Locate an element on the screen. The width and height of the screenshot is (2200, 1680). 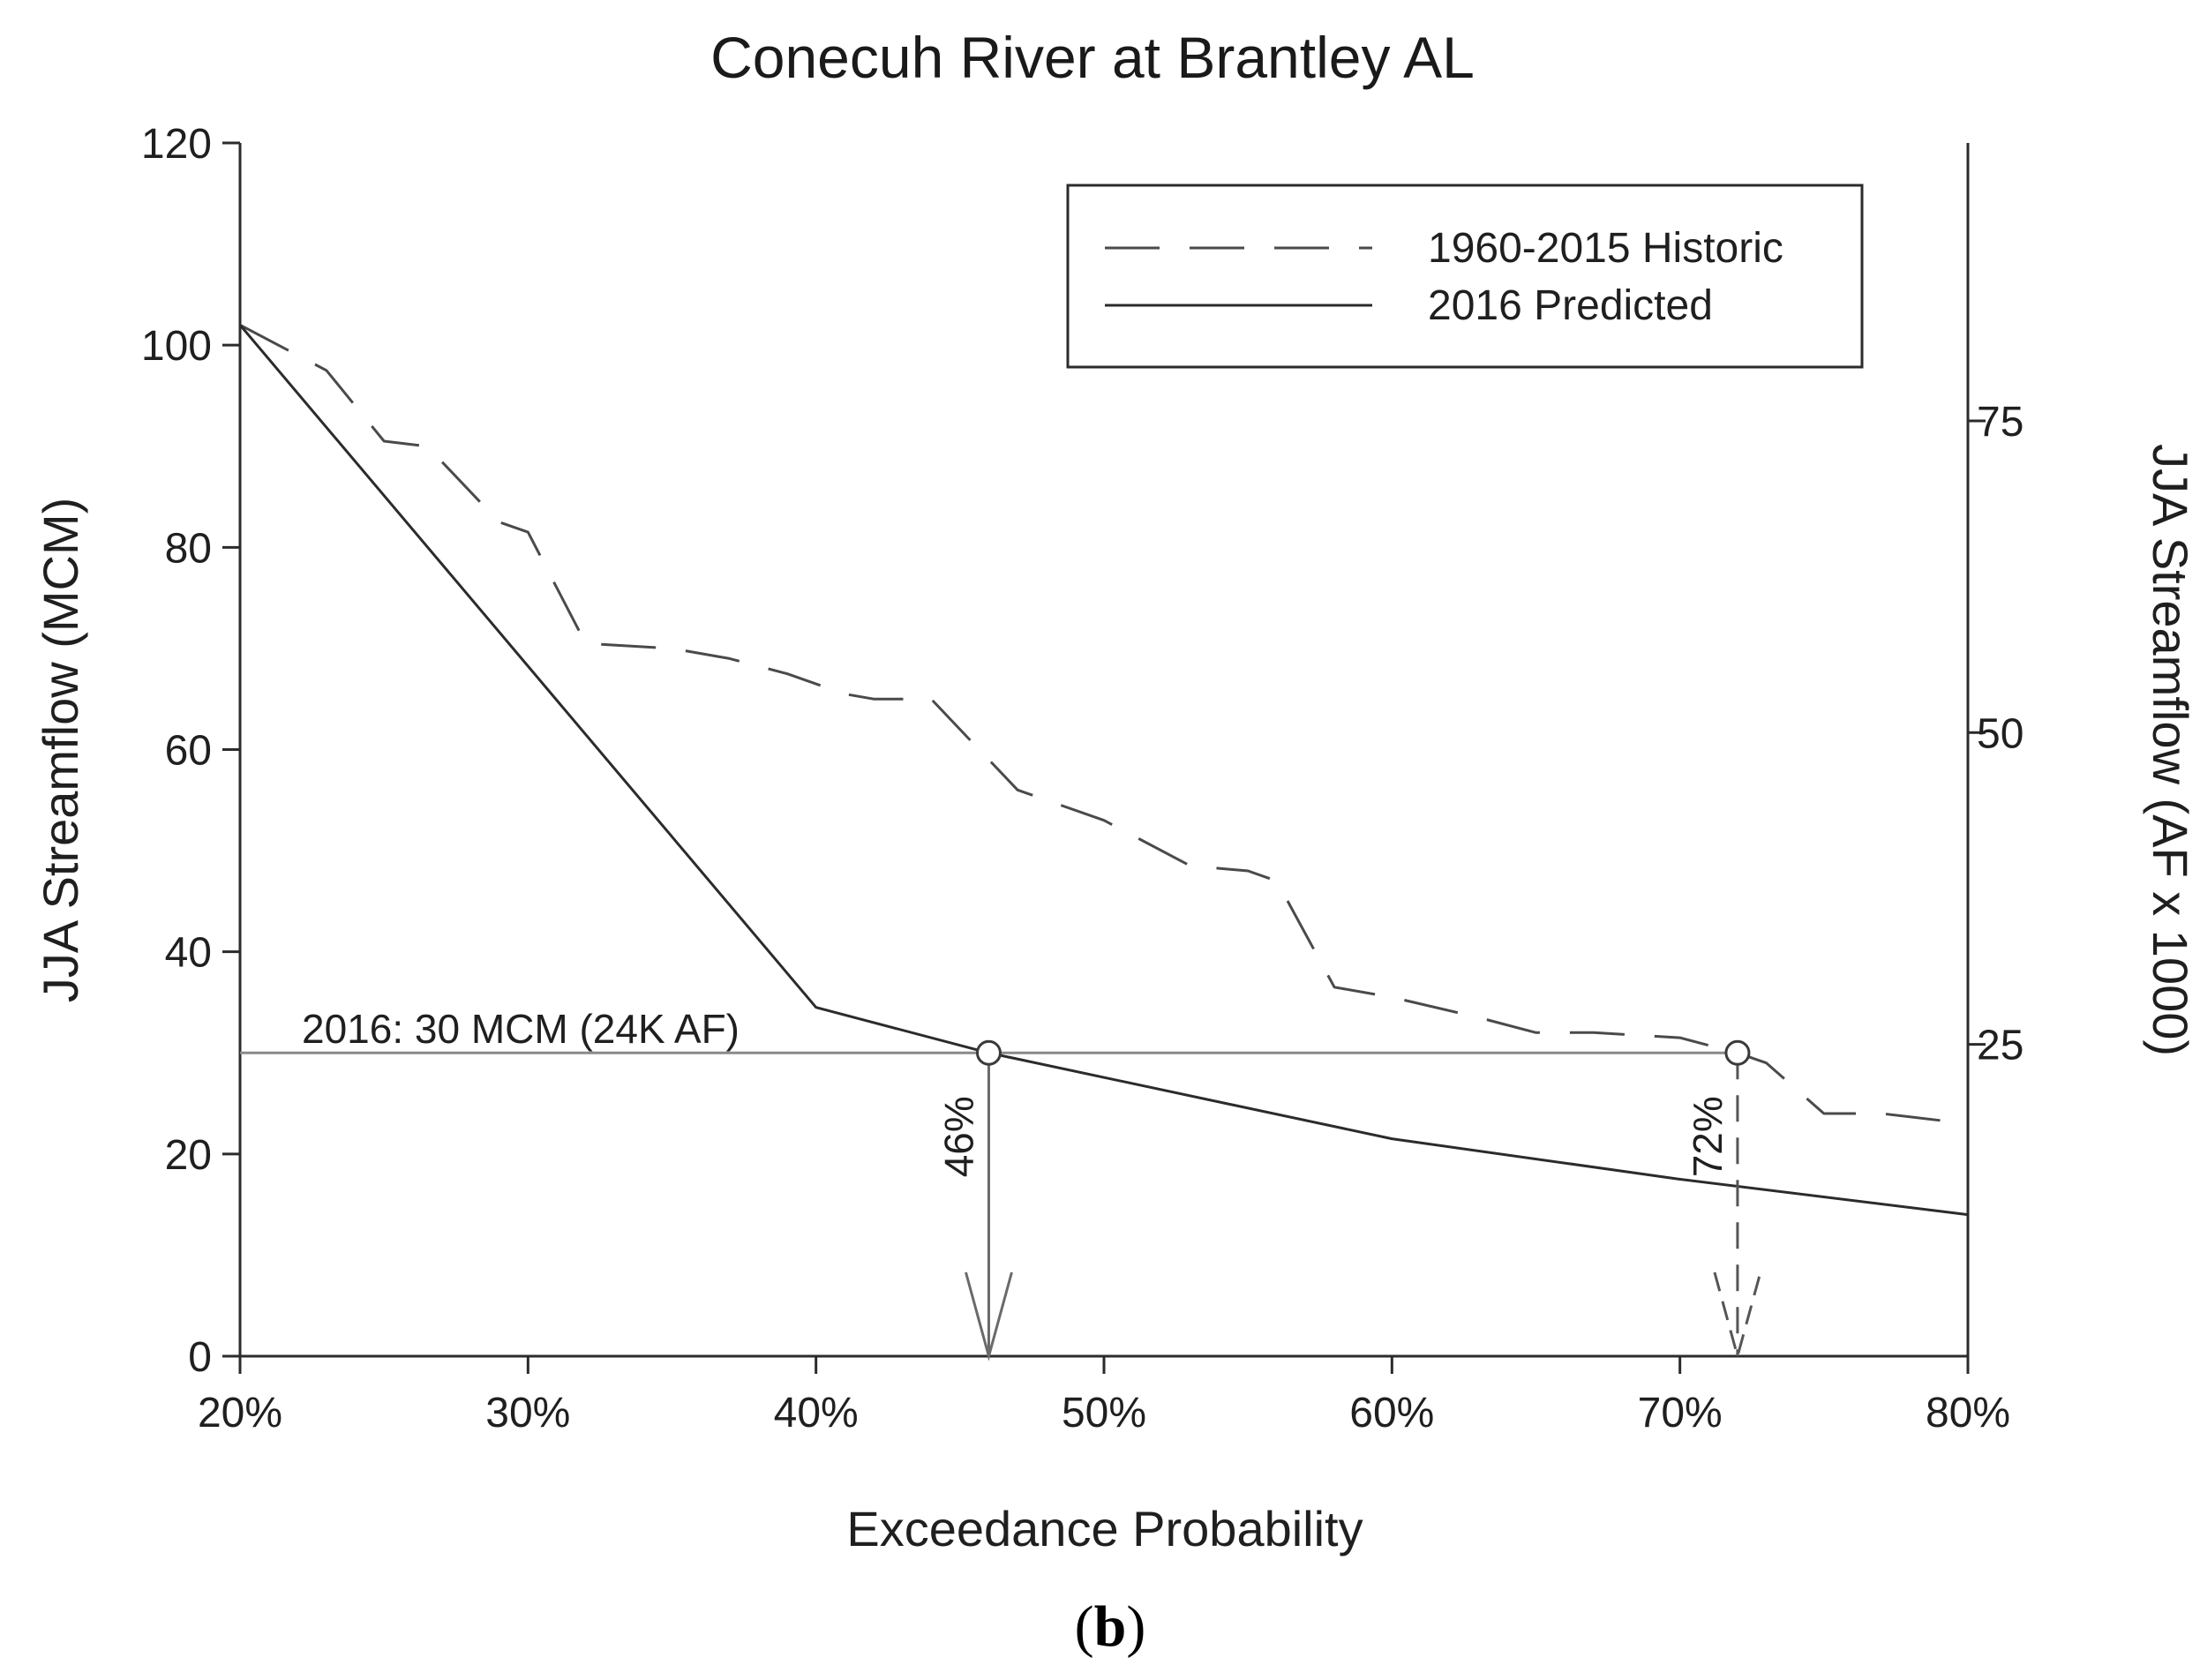
x-axis-ticks: 20% 30% 40% 50% 60% 70% 80% is located at coordinates (1104, 1396).